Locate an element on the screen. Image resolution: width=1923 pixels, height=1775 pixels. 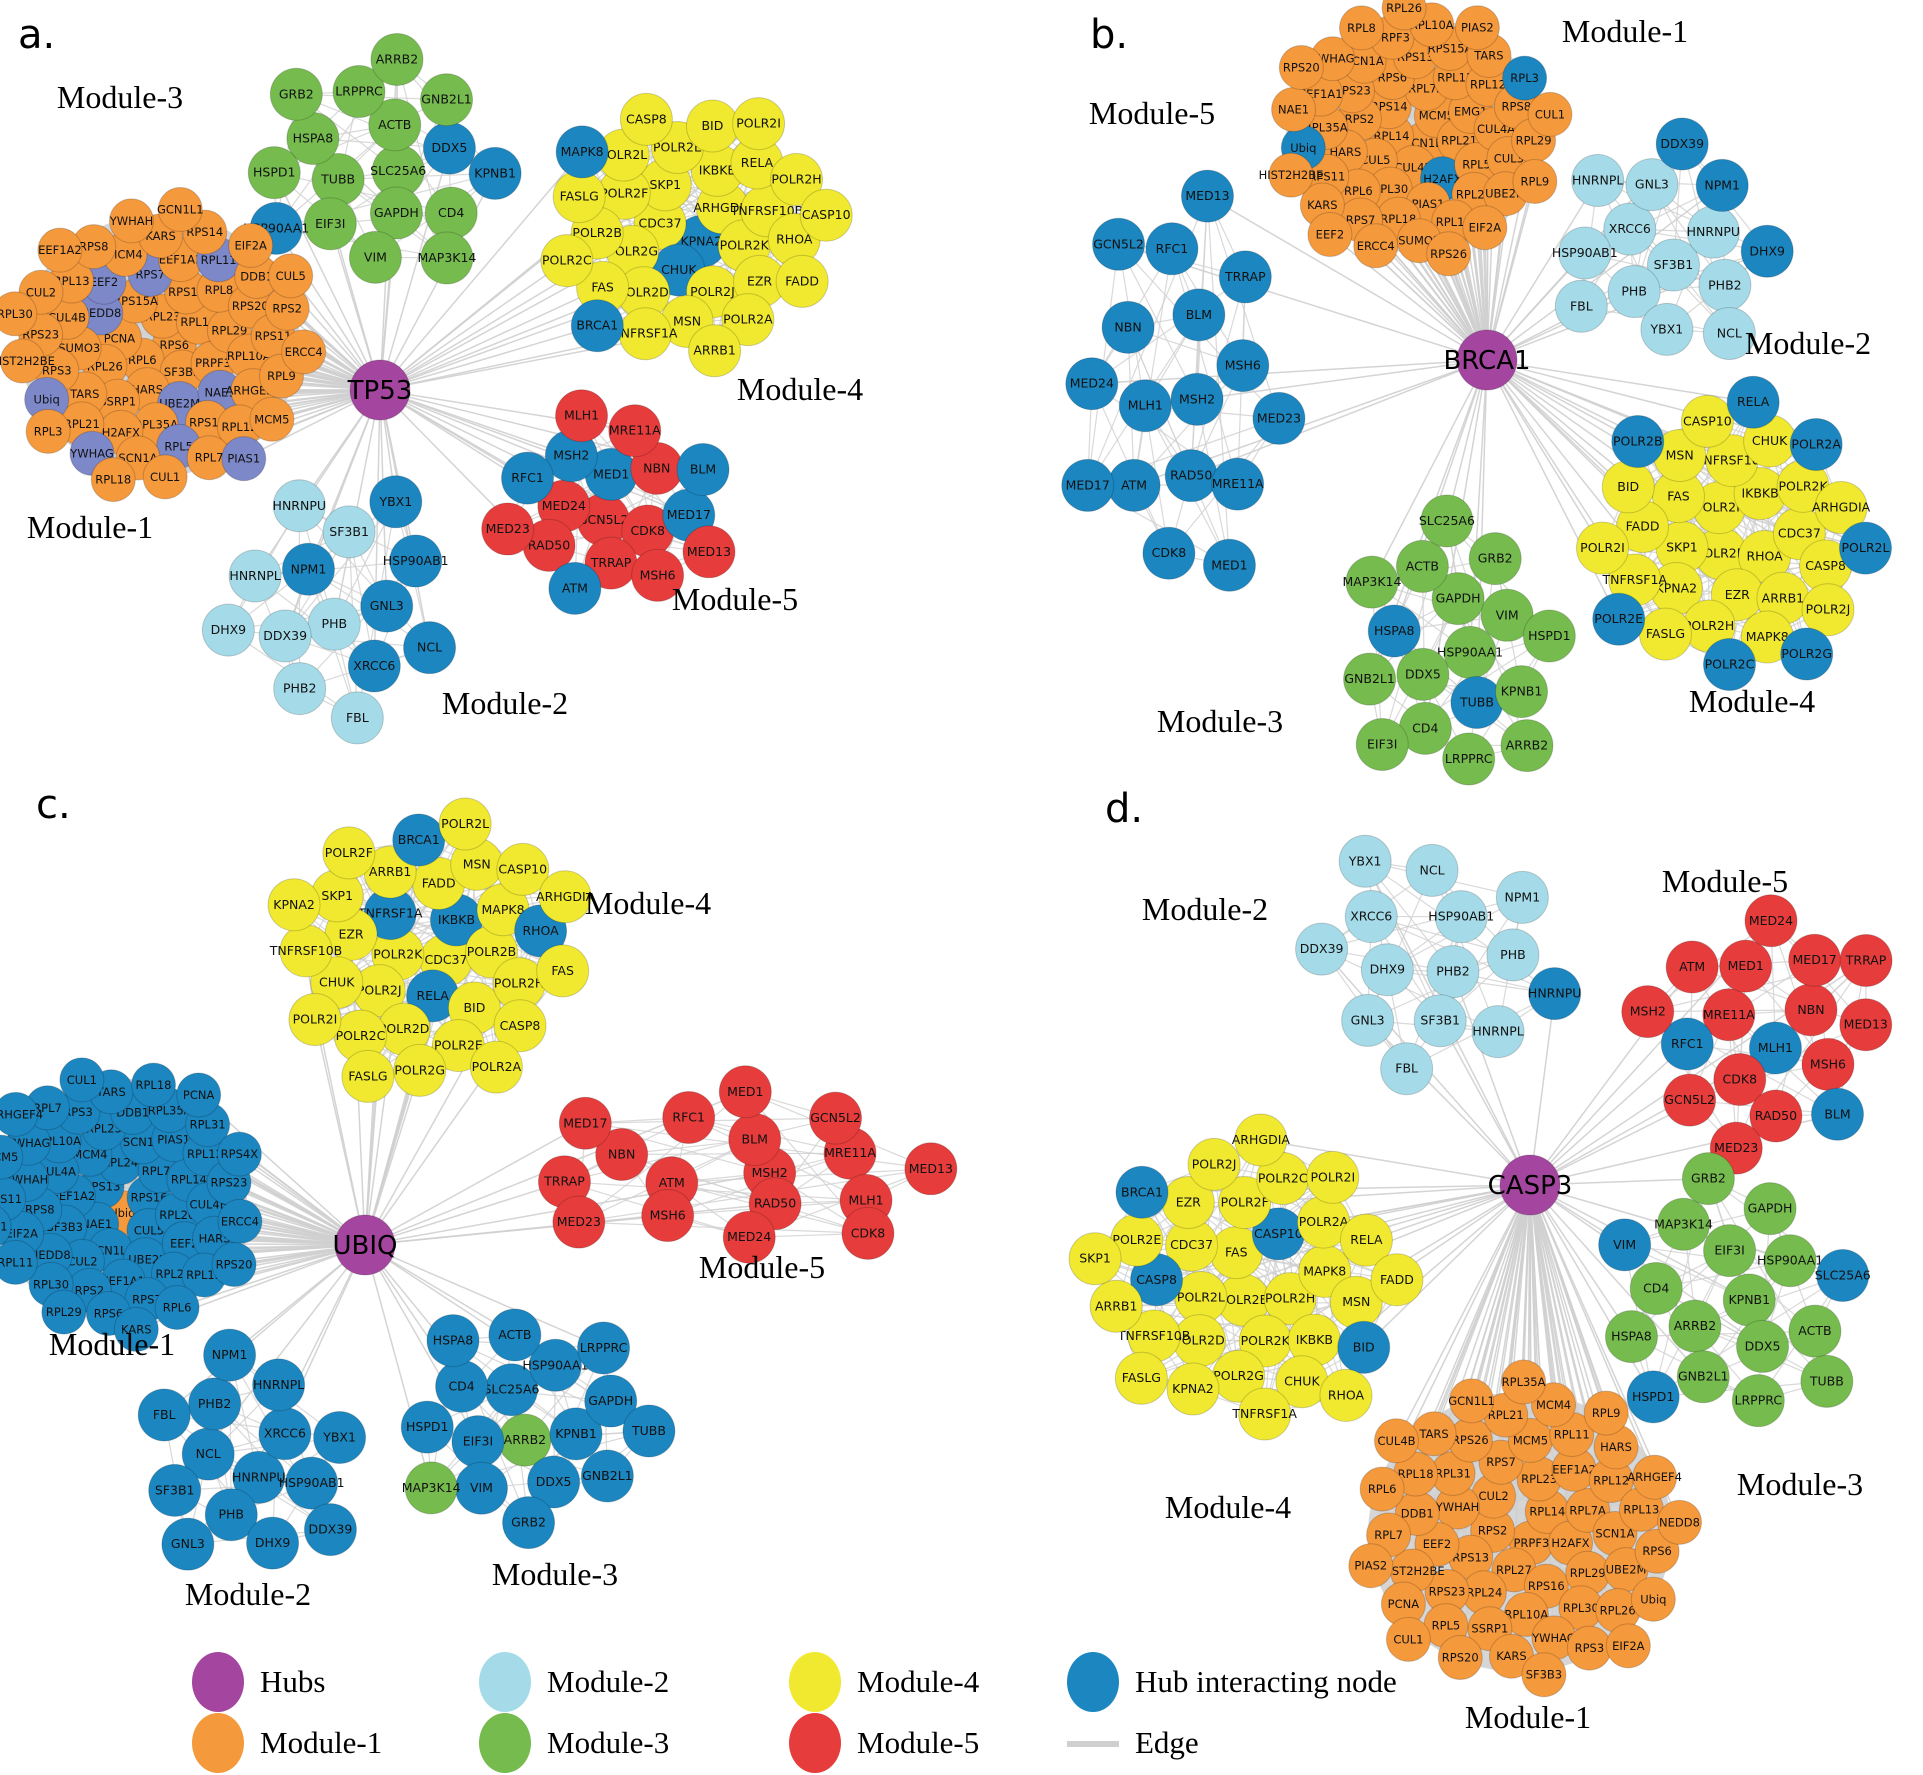
node-mcm5: MCM5 is located at coordinates (272, 419).